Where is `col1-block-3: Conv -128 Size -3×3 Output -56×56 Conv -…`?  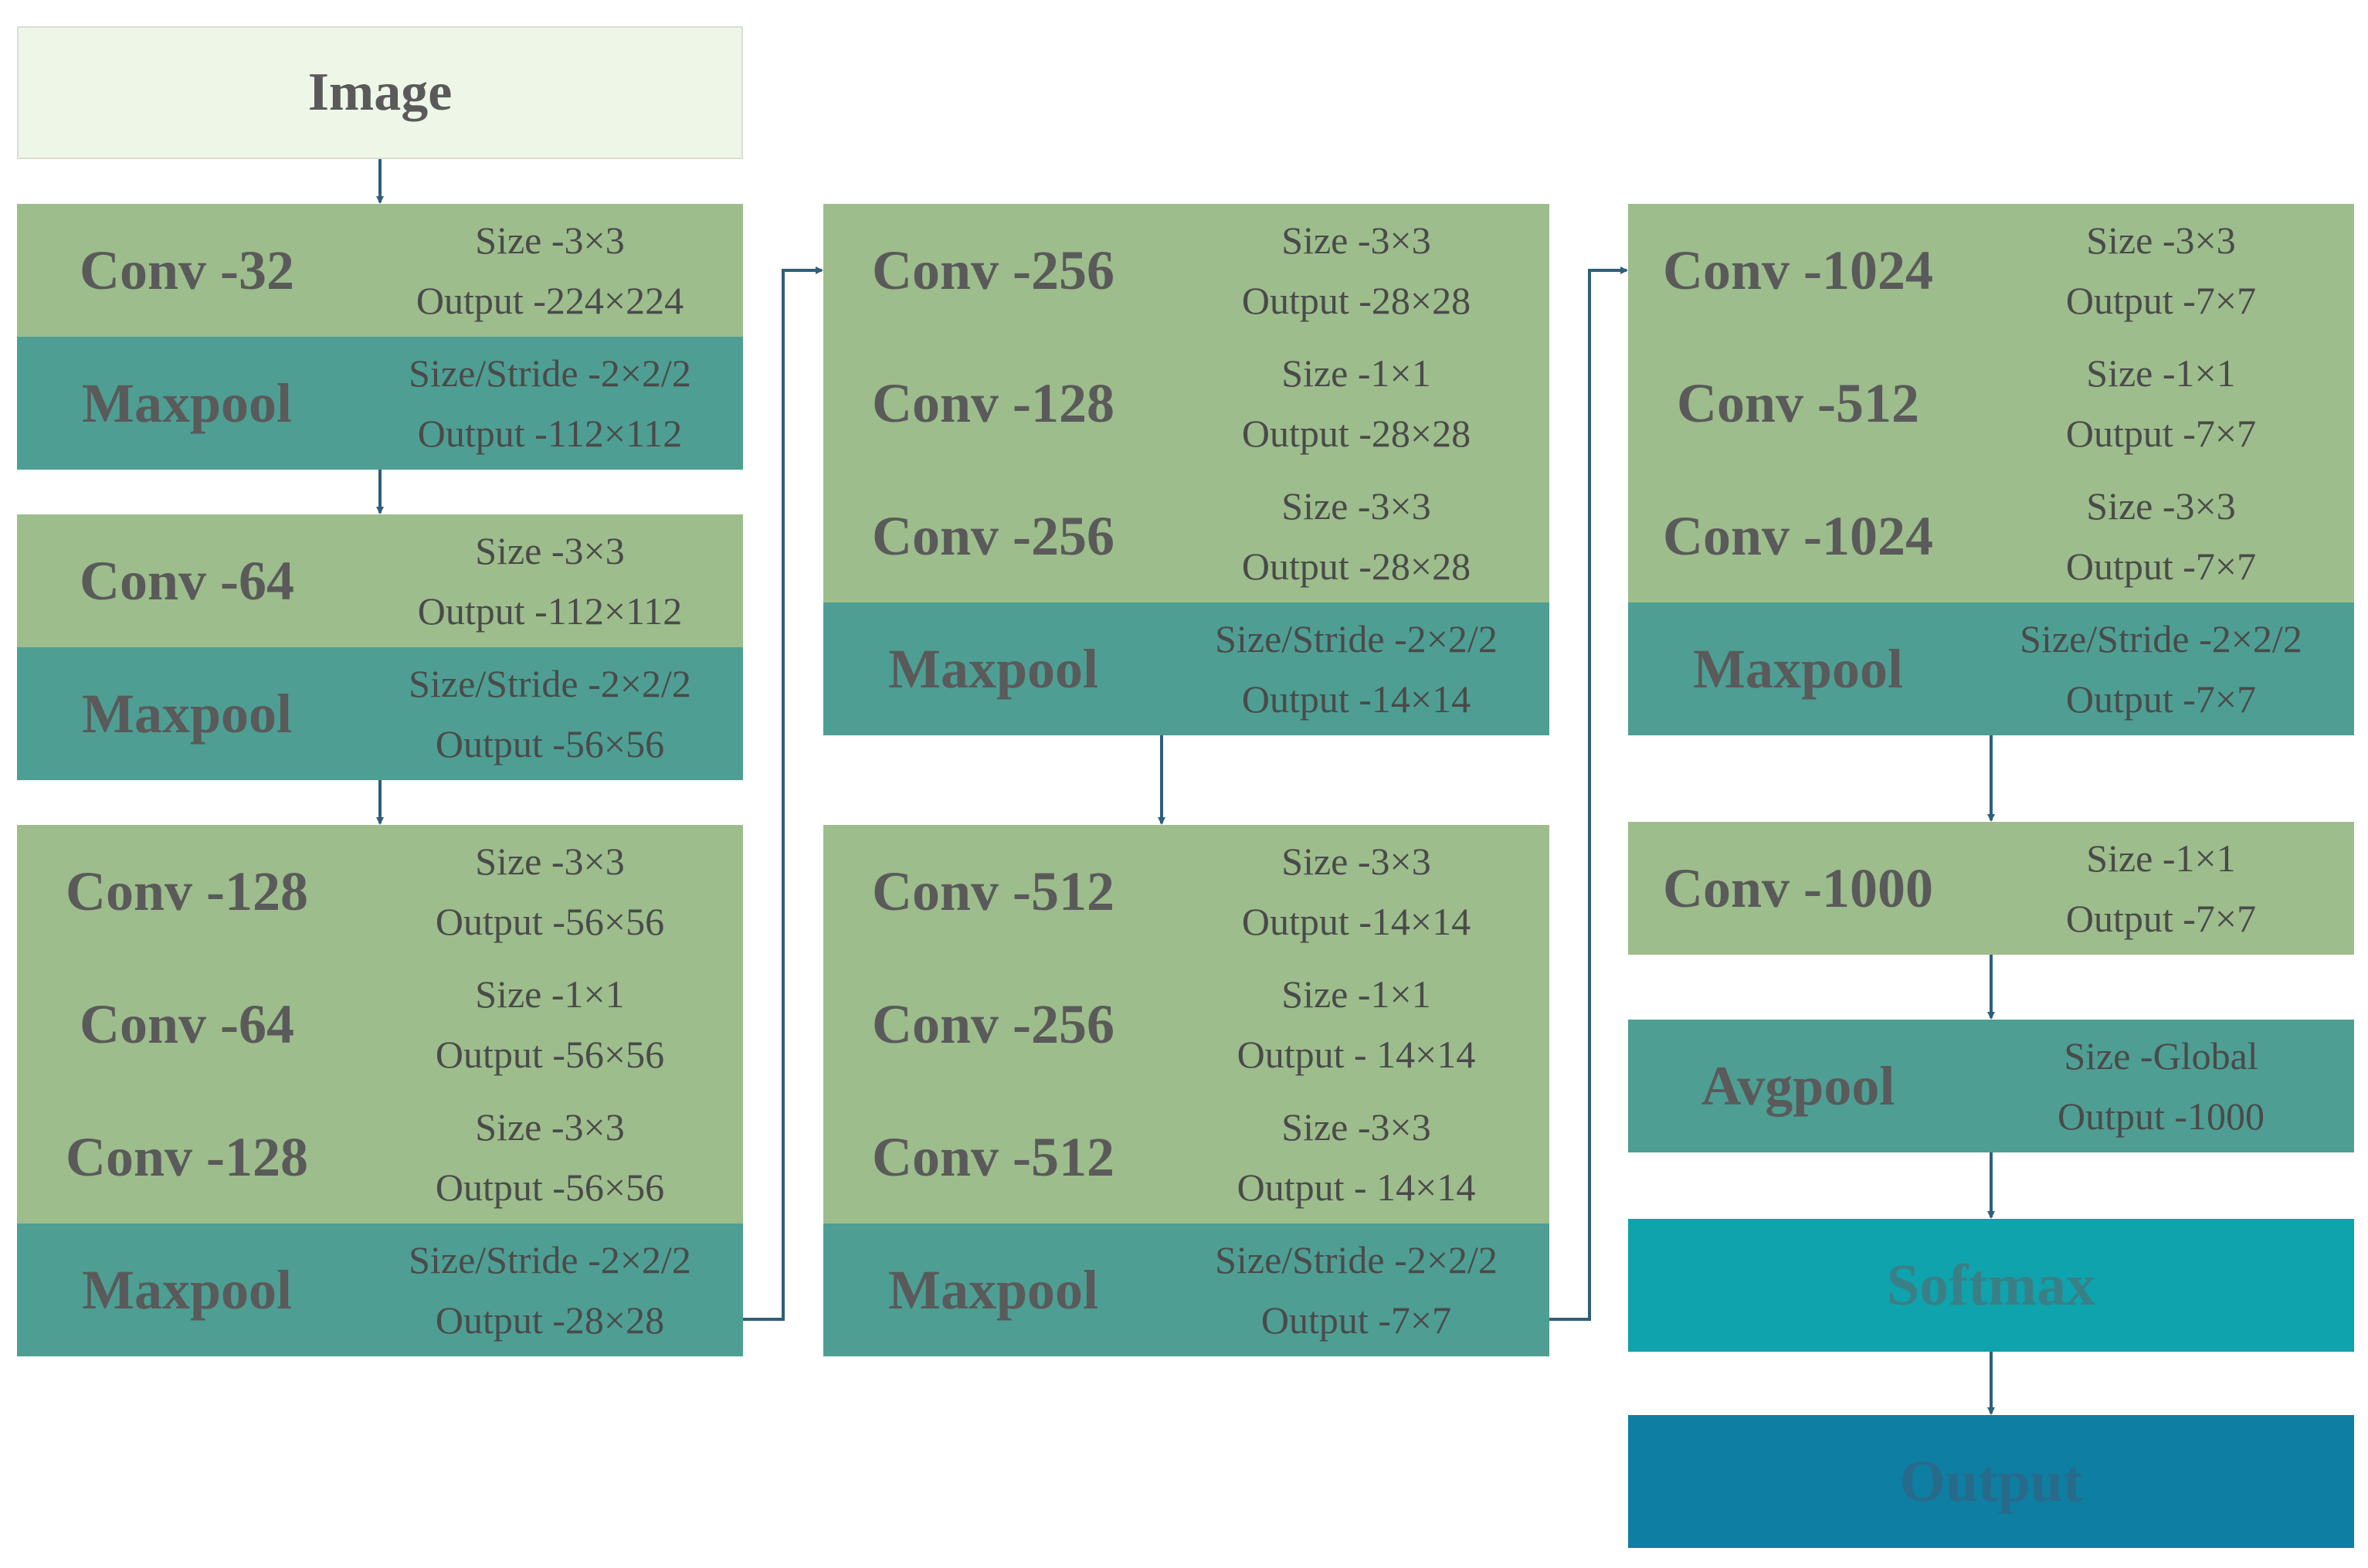
col1-block-3: Conv -128 Size -3×3 Output -56×56 Conv -… is located at coordinates (380, 1090).